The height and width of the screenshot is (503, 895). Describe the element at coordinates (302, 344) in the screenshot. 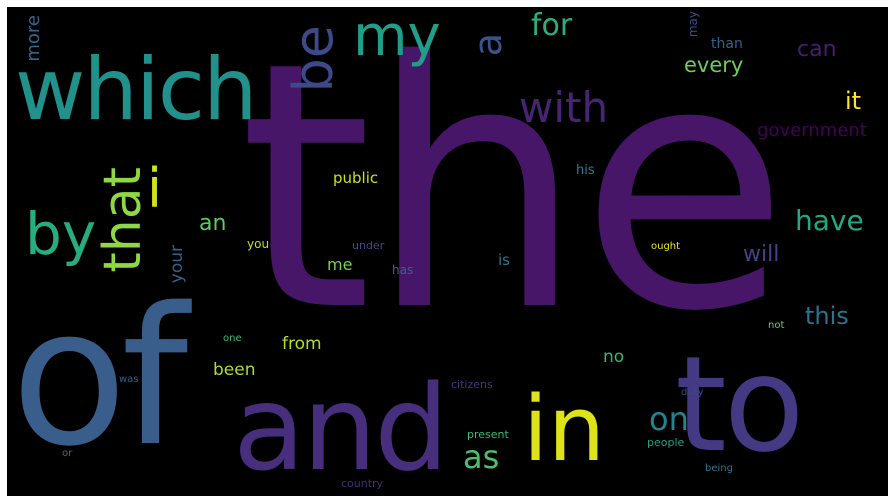

I see `word-from: from` at that location.